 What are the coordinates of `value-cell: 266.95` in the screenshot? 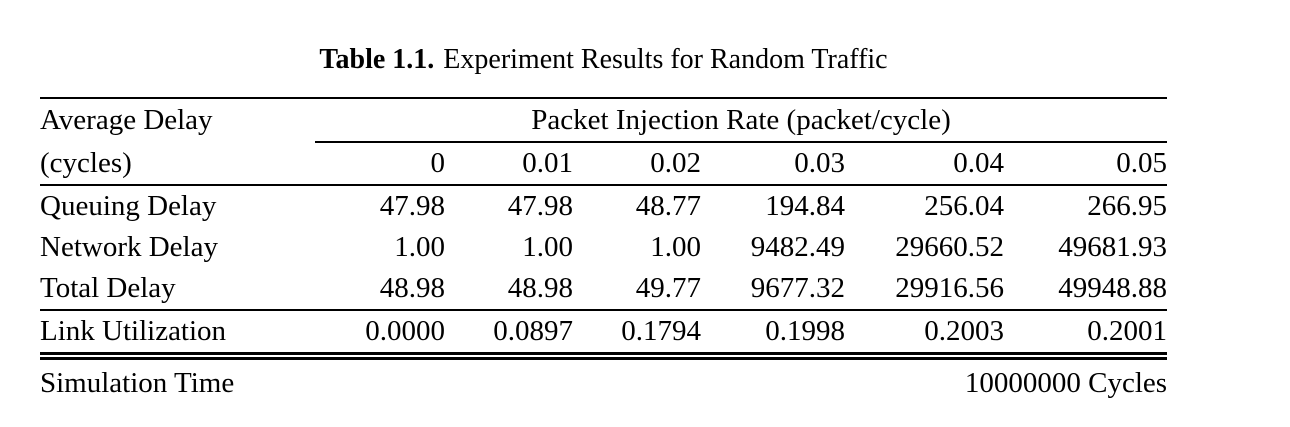 It's located at (1127, 206).